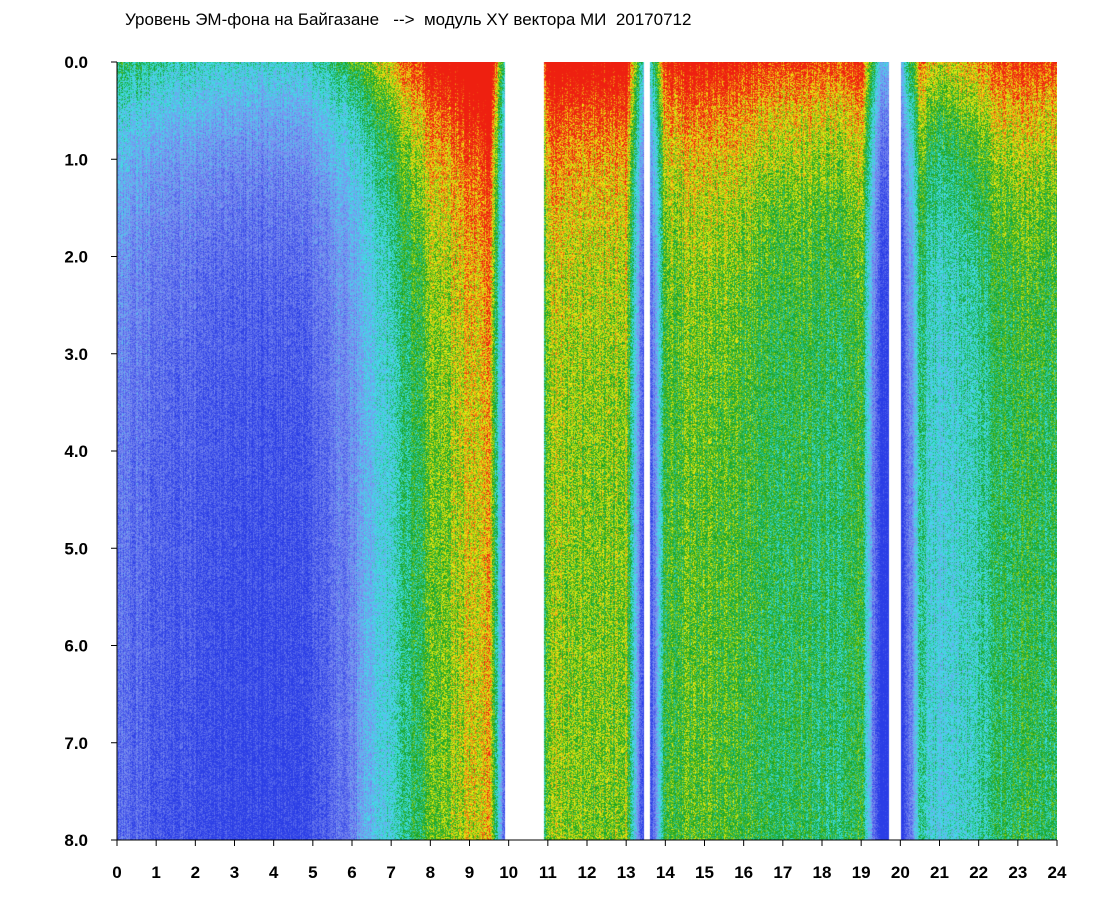 The width and height of the screenshot is (1096, 900). I want to click on y-tick-label: 7.0, so click(76, 743).